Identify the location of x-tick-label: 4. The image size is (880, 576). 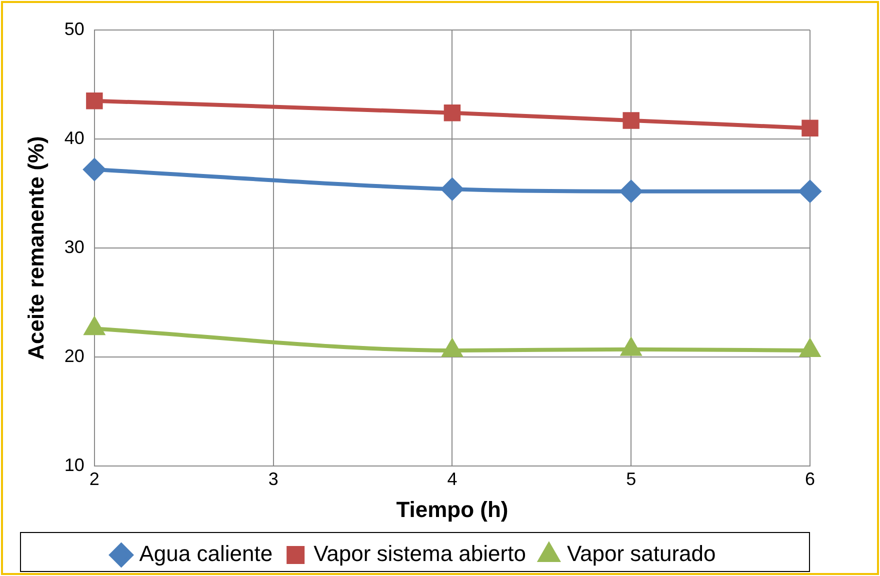
(452, 478).